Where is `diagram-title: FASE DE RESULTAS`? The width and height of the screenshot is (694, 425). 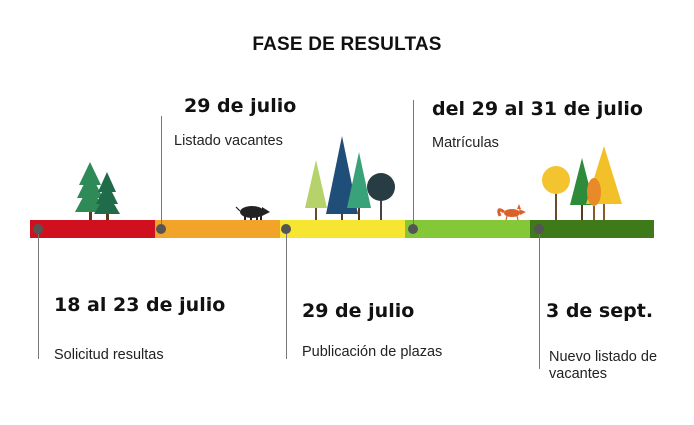
diagram-title: FASE DE RESULTAS is located at coordinates (347, 44).